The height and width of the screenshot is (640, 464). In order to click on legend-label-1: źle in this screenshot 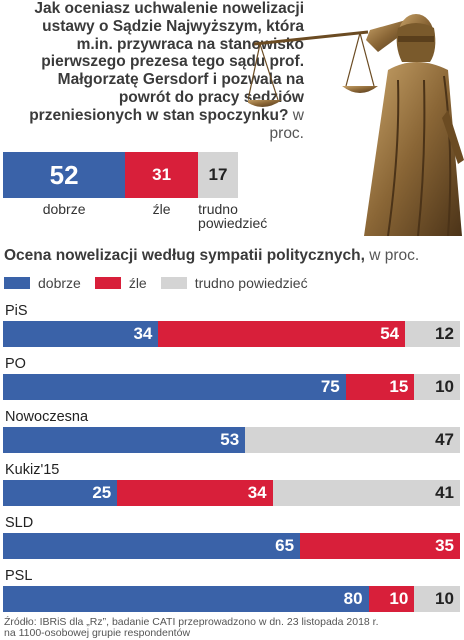, I will do `click(137, 283)`.